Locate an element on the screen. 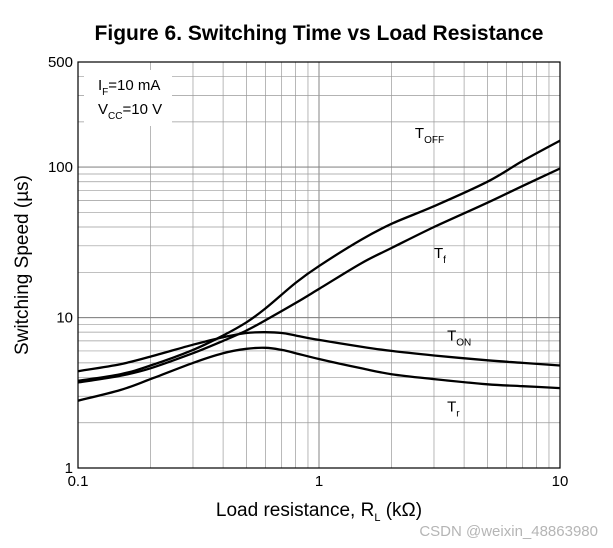 The width and height of the screenshot is (613, 548). y-tick-labels: 1 10 100 500 is located at coordinates (60, 265).